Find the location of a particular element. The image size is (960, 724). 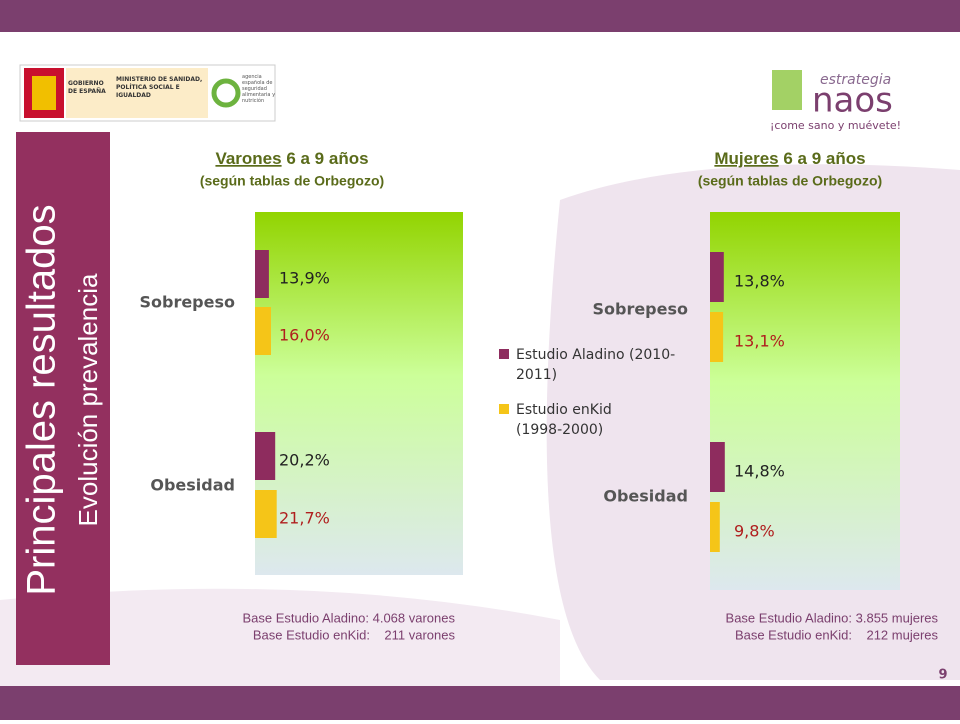

footnote: Base Estudio Aladino: 3.855 mujeres is located at coordinates (832, 617).